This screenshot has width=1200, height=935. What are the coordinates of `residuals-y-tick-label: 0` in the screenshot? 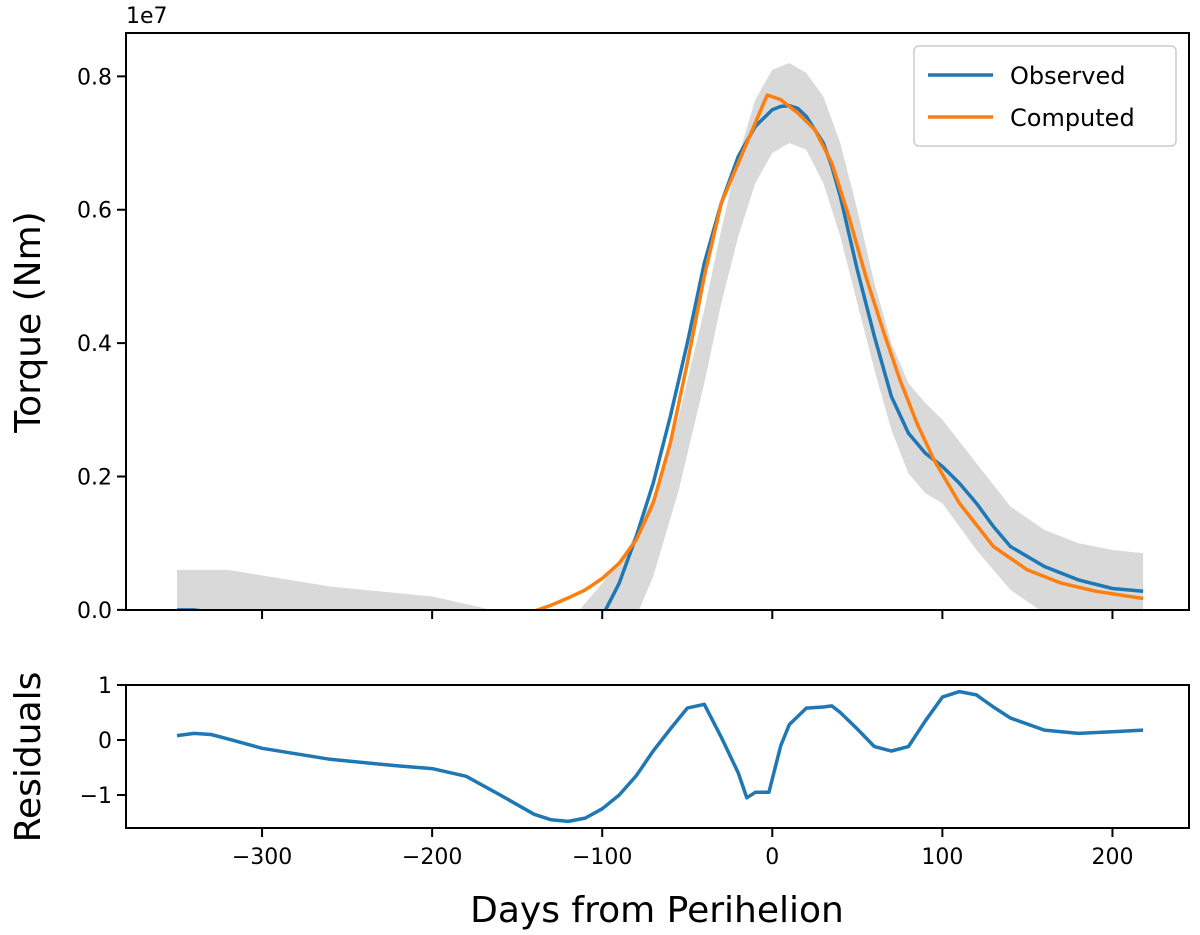 It's located at (105, 741).